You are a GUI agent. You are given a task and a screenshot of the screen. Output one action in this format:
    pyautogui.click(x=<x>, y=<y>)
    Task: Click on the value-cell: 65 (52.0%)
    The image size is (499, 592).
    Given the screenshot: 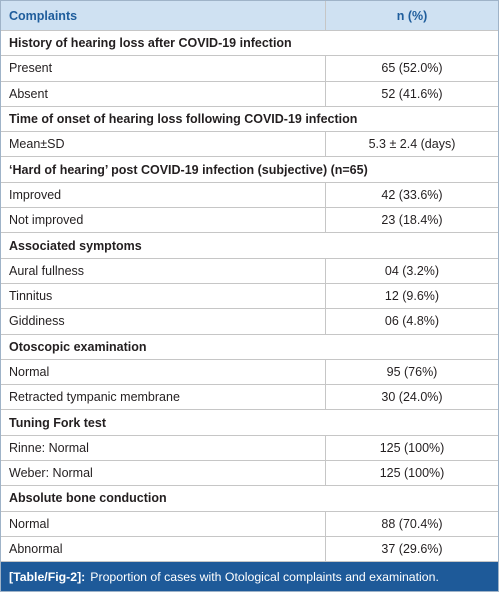 What is the action you would take?
    pyautogui.click(x=412, y=68)
    